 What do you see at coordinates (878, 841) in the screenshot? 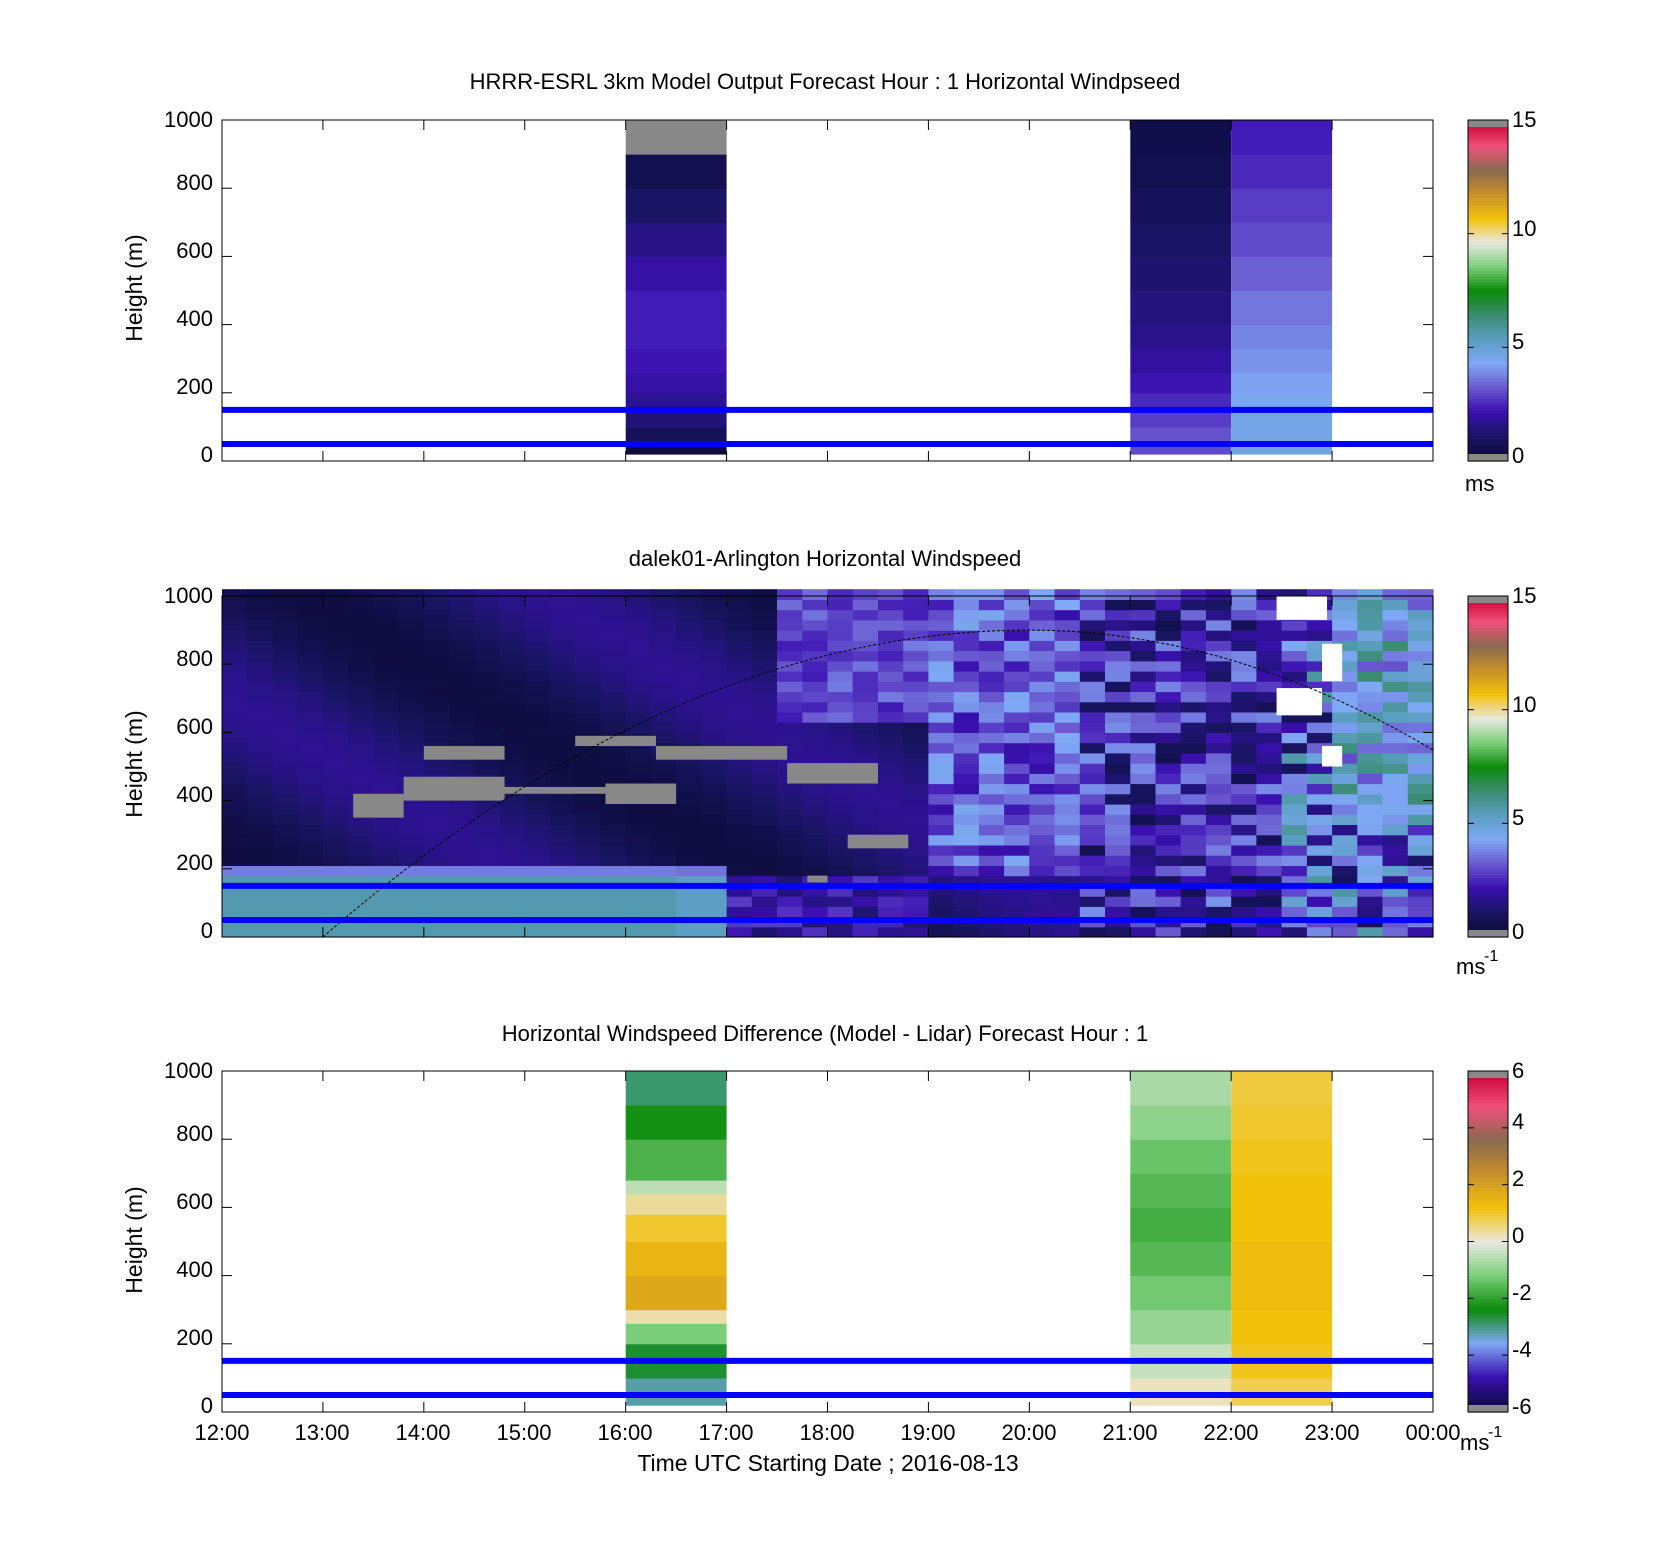
I see `missing-data-band` at bounding box center [878, 841].